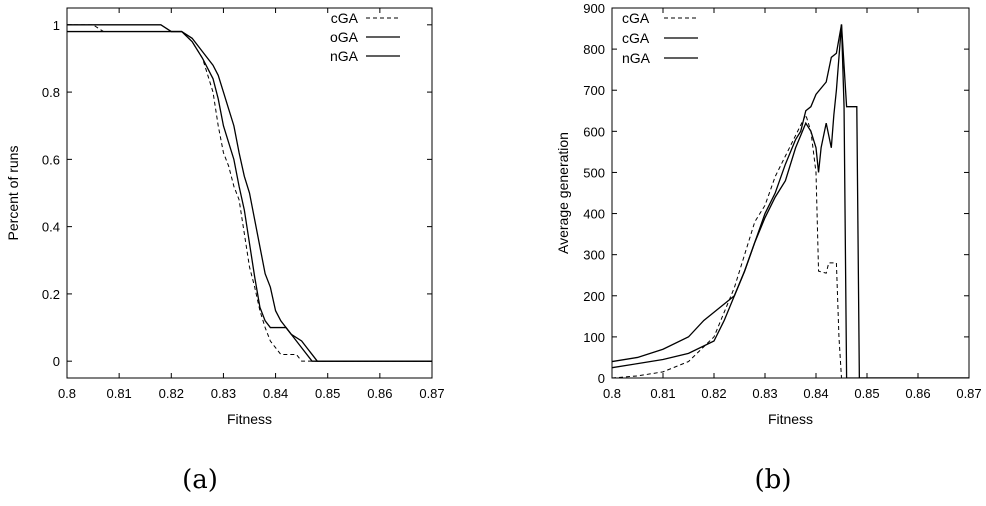  What do you see at coordinates (563, 193) in the screenshot?
I see `y-axis-label: Average generation` at bounding box center [563, 193].